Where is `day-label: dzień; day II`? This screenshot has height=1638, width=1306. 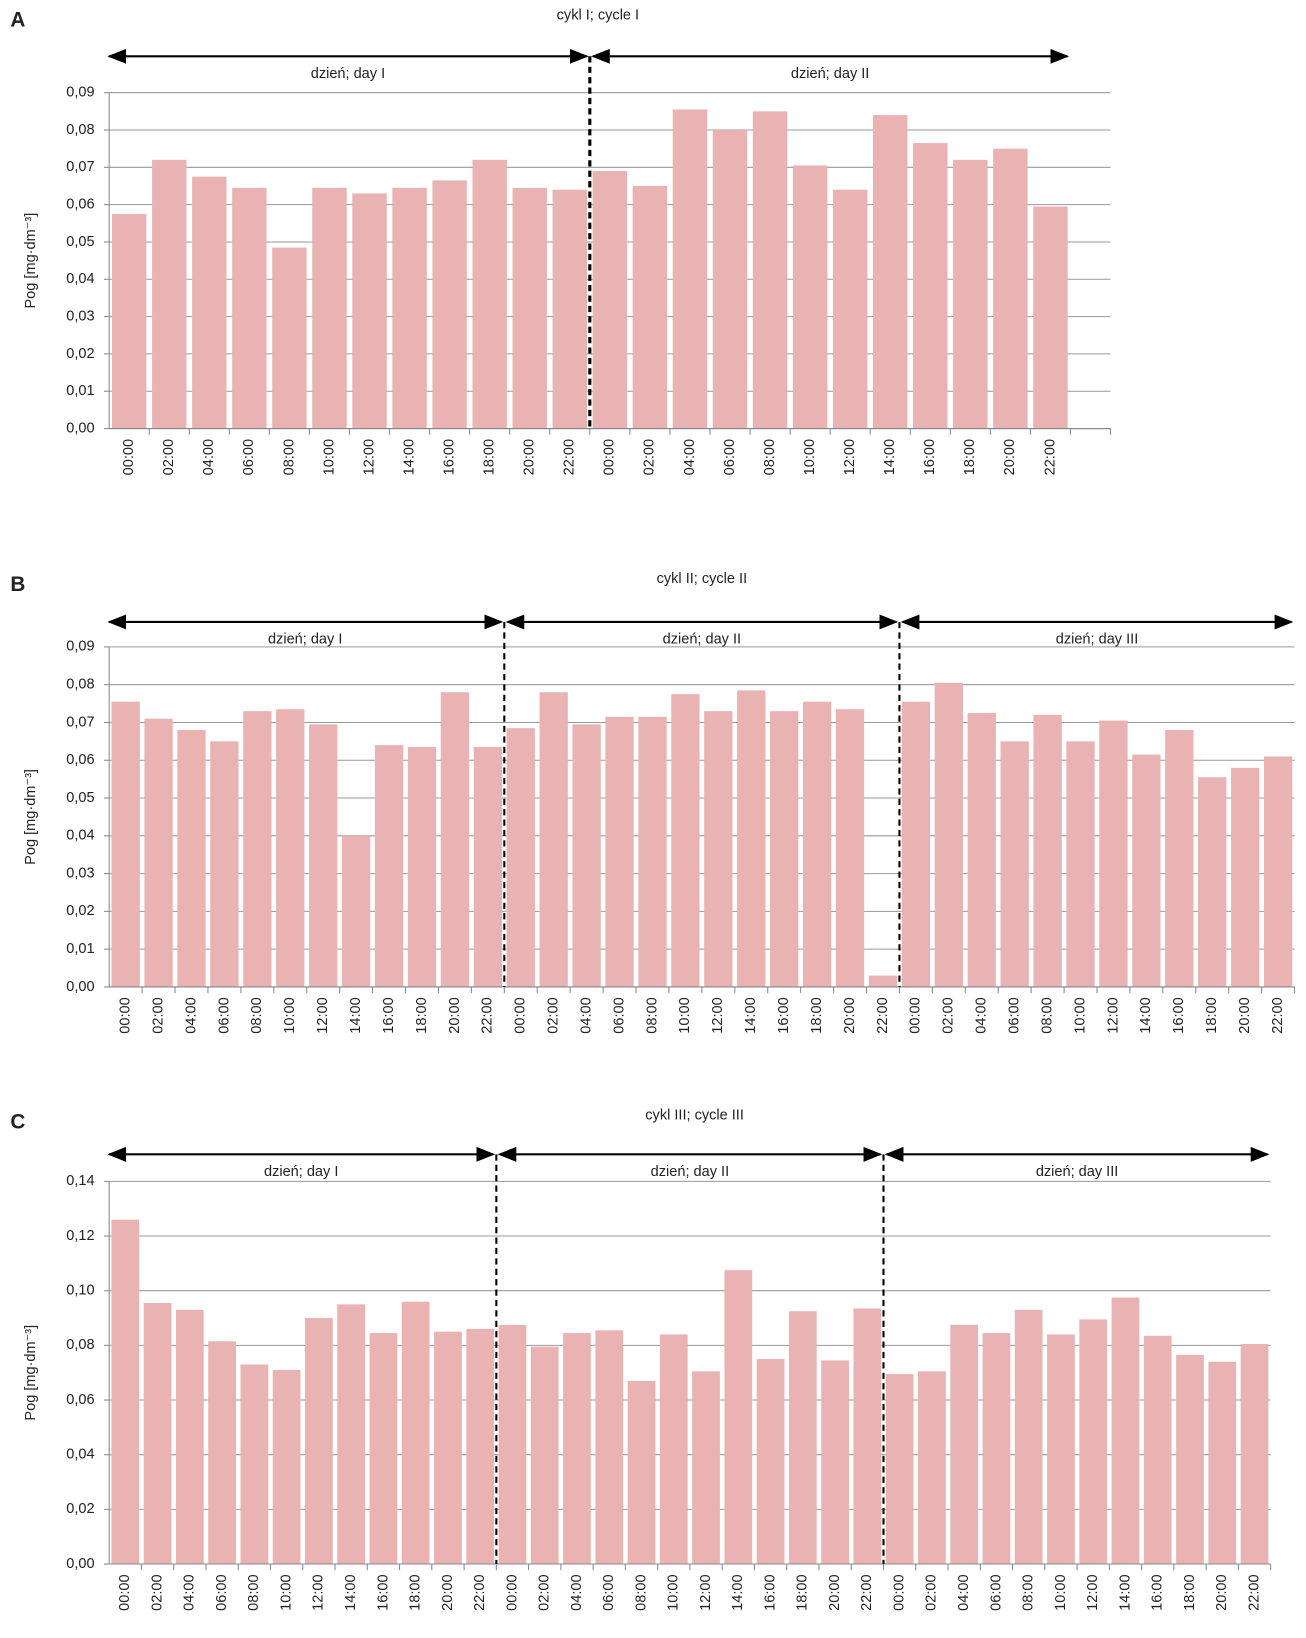
day-label: dzień; day II is located at coordinates (830, 74).